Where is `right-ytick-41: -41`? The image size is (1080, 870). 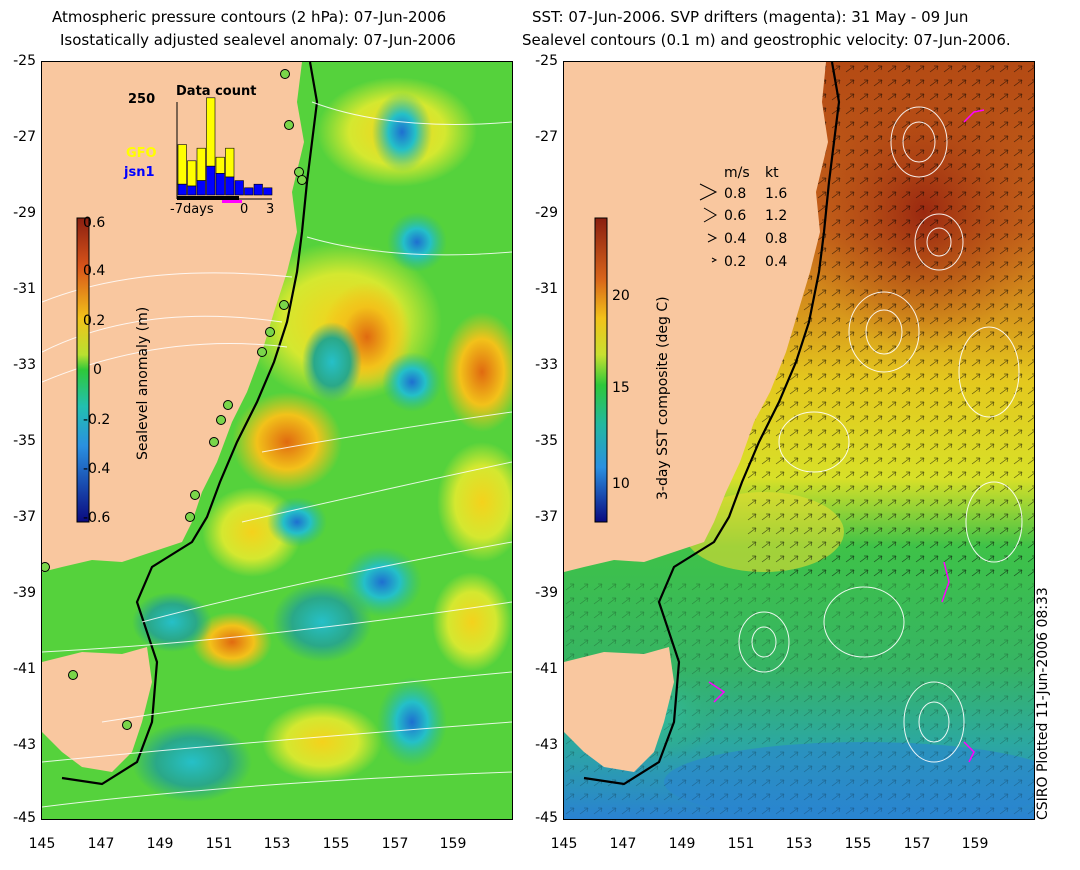
right-ytick-41: -41 is located at coordinates (546, 669).